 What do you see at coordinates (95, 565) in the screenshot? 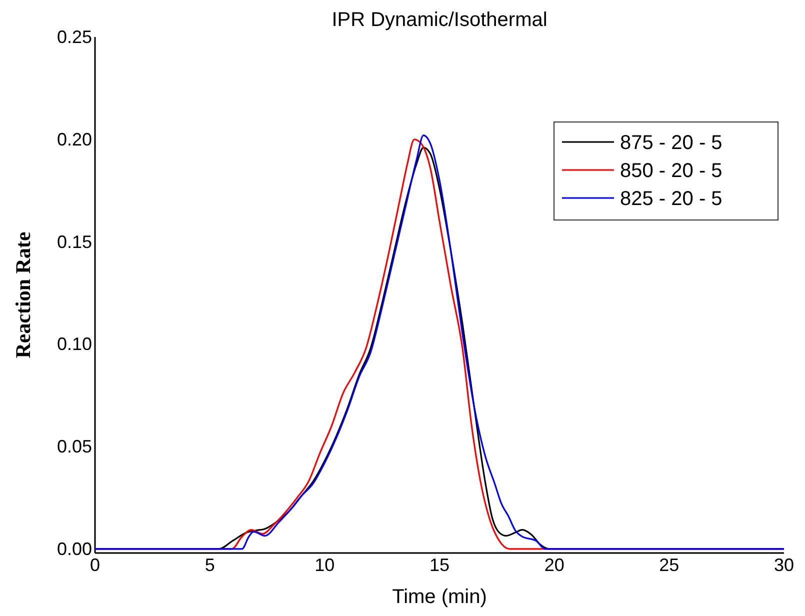
I see `x-tick-label: 0` at bounding box center [95, 565].